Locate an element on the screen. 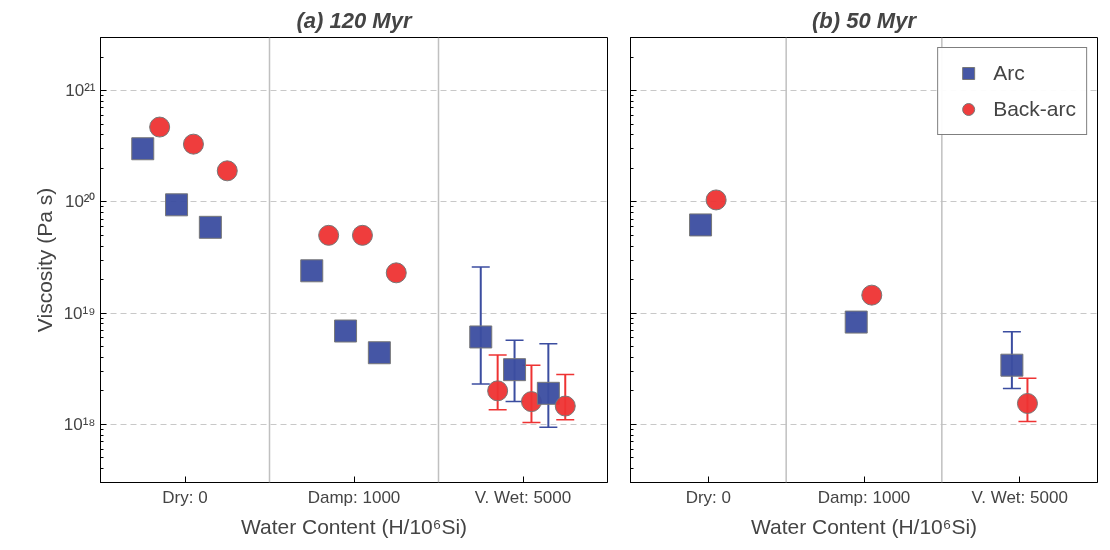  legend-label: Back-arc is located at coordinates (1034, 109).